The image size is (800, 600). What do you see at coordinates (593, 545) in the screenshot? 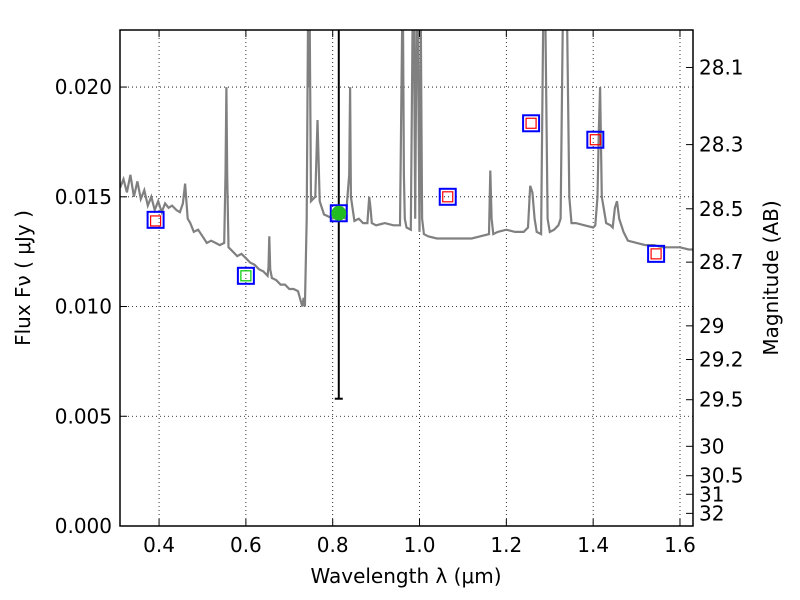
I see `x-tick-label: 1.4` at bounding box center [593, 545].